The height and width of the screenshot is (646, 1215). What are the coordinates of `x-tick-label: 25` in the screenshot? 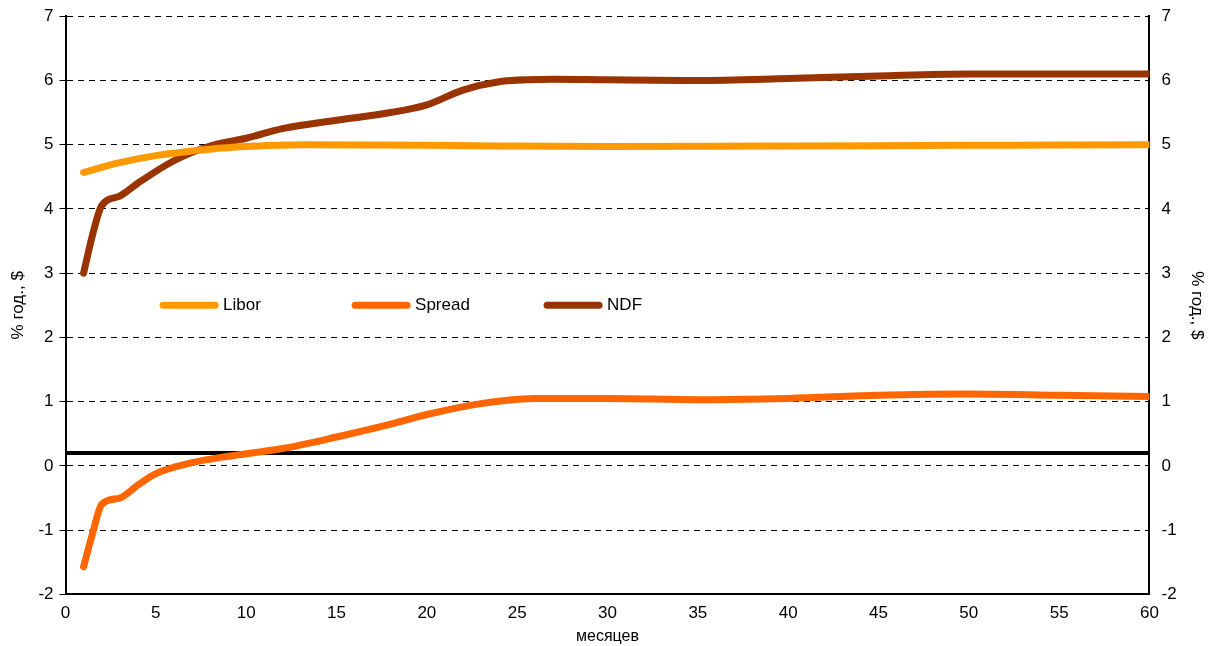 It's located at (517, 613).